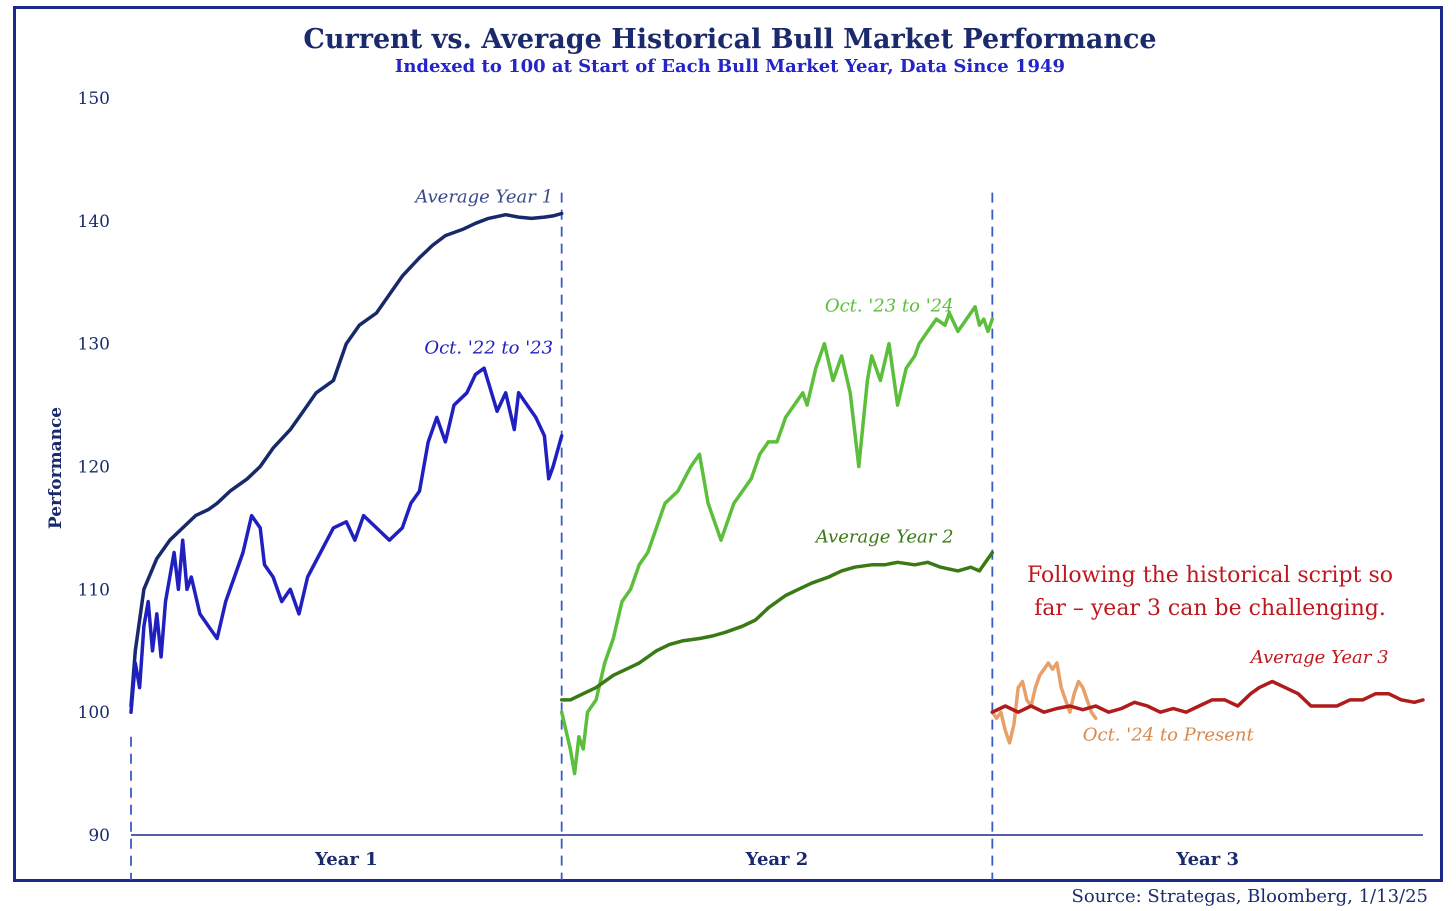 This screenshot has width=1456, height=911. I want to click on y-tick-labels: 90 100 110 120 130 140 150, so click(94, 467).